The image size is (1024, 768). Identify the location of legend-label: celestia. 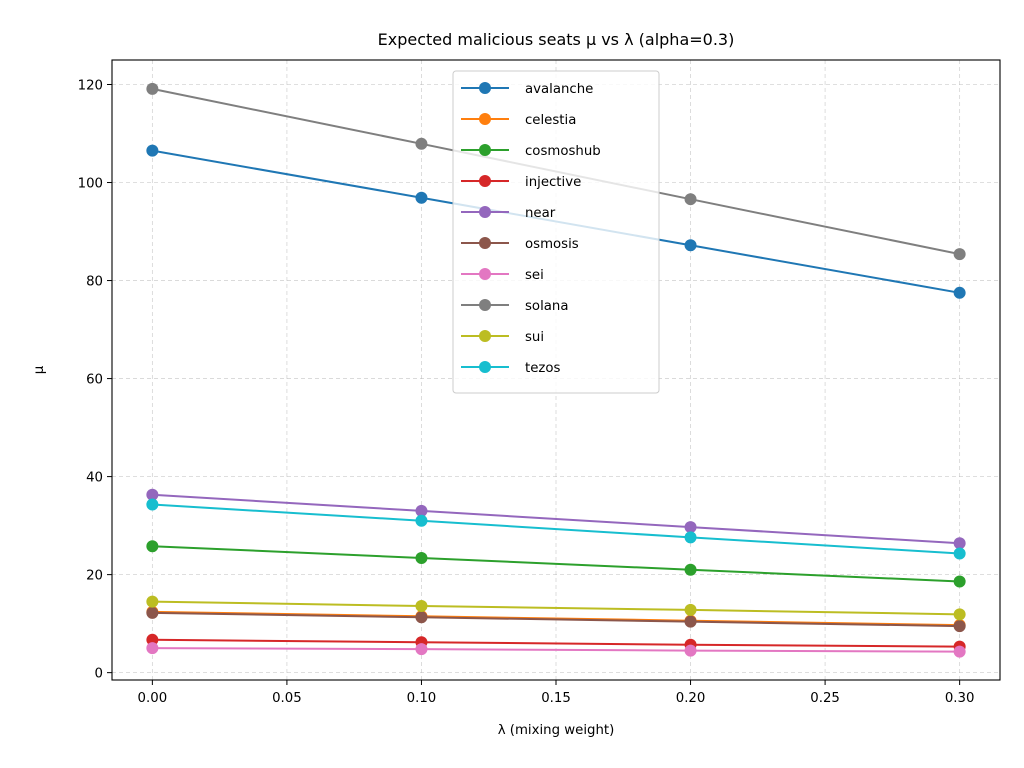
(550, 120).